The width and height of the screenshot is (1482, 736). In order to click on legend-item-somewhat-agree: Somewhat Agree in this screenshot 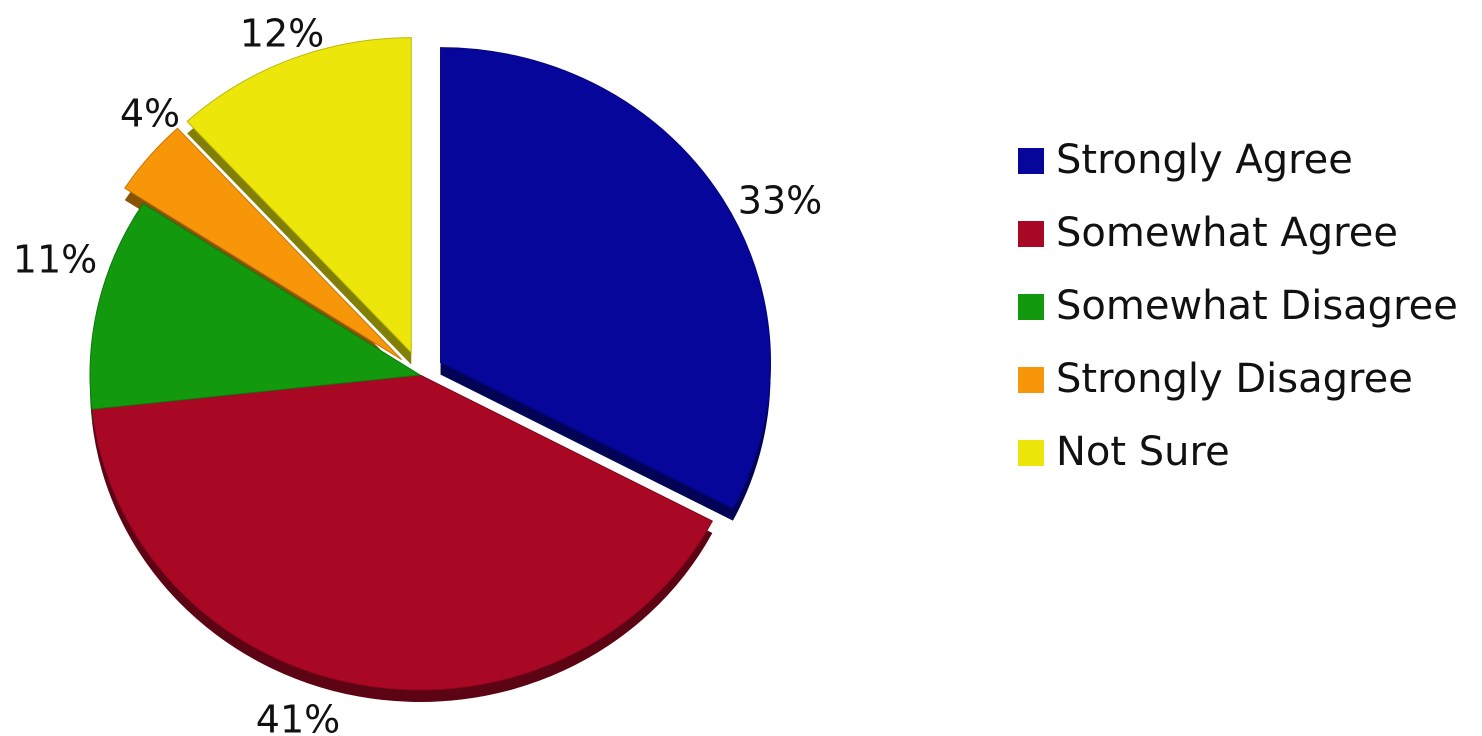, I will do `click(1208, 233)`.